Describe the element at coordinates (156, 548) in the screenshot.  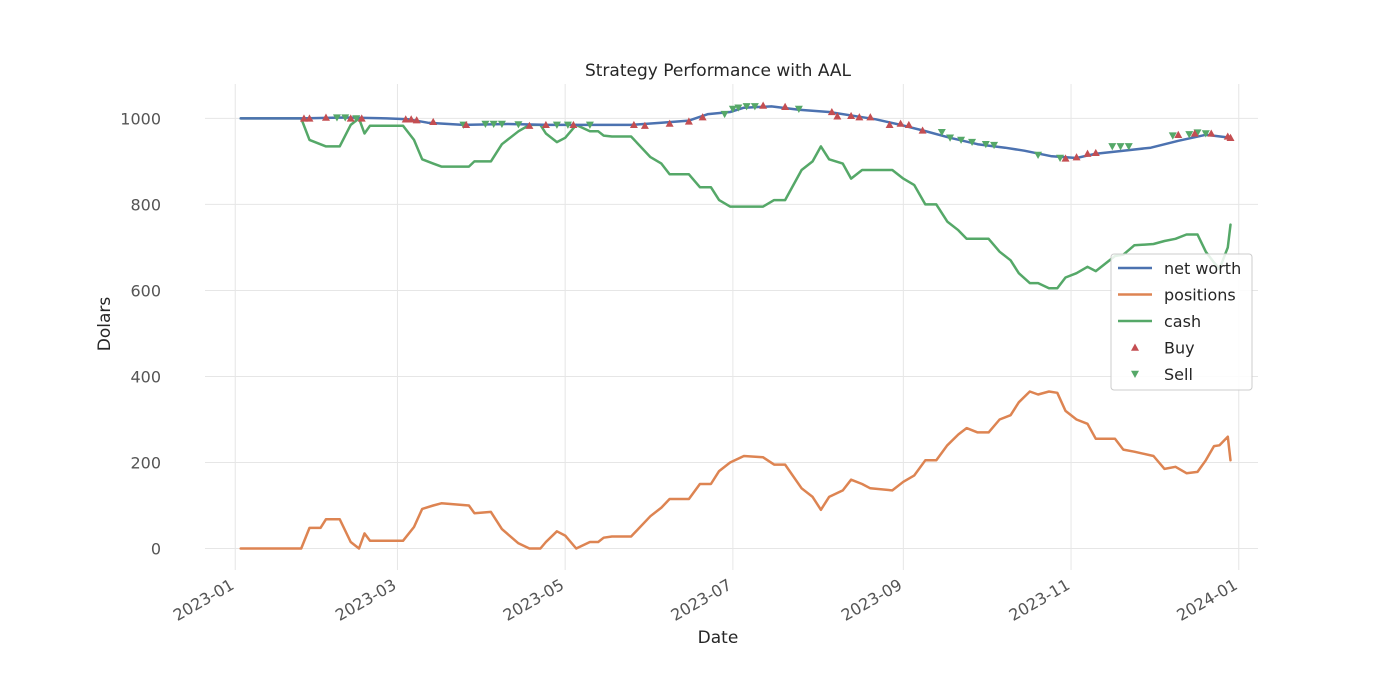
I see `y-tick-label: 0` at that location.